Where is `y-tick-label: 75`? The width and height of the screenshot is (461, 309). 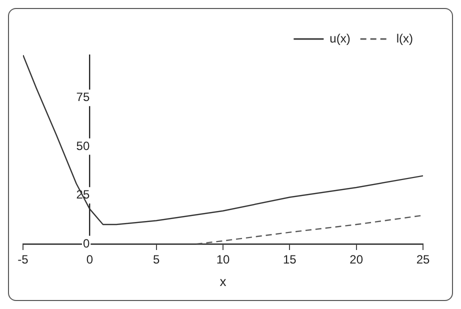
y-tick-label: 75 is located at coordinates (83, 97).